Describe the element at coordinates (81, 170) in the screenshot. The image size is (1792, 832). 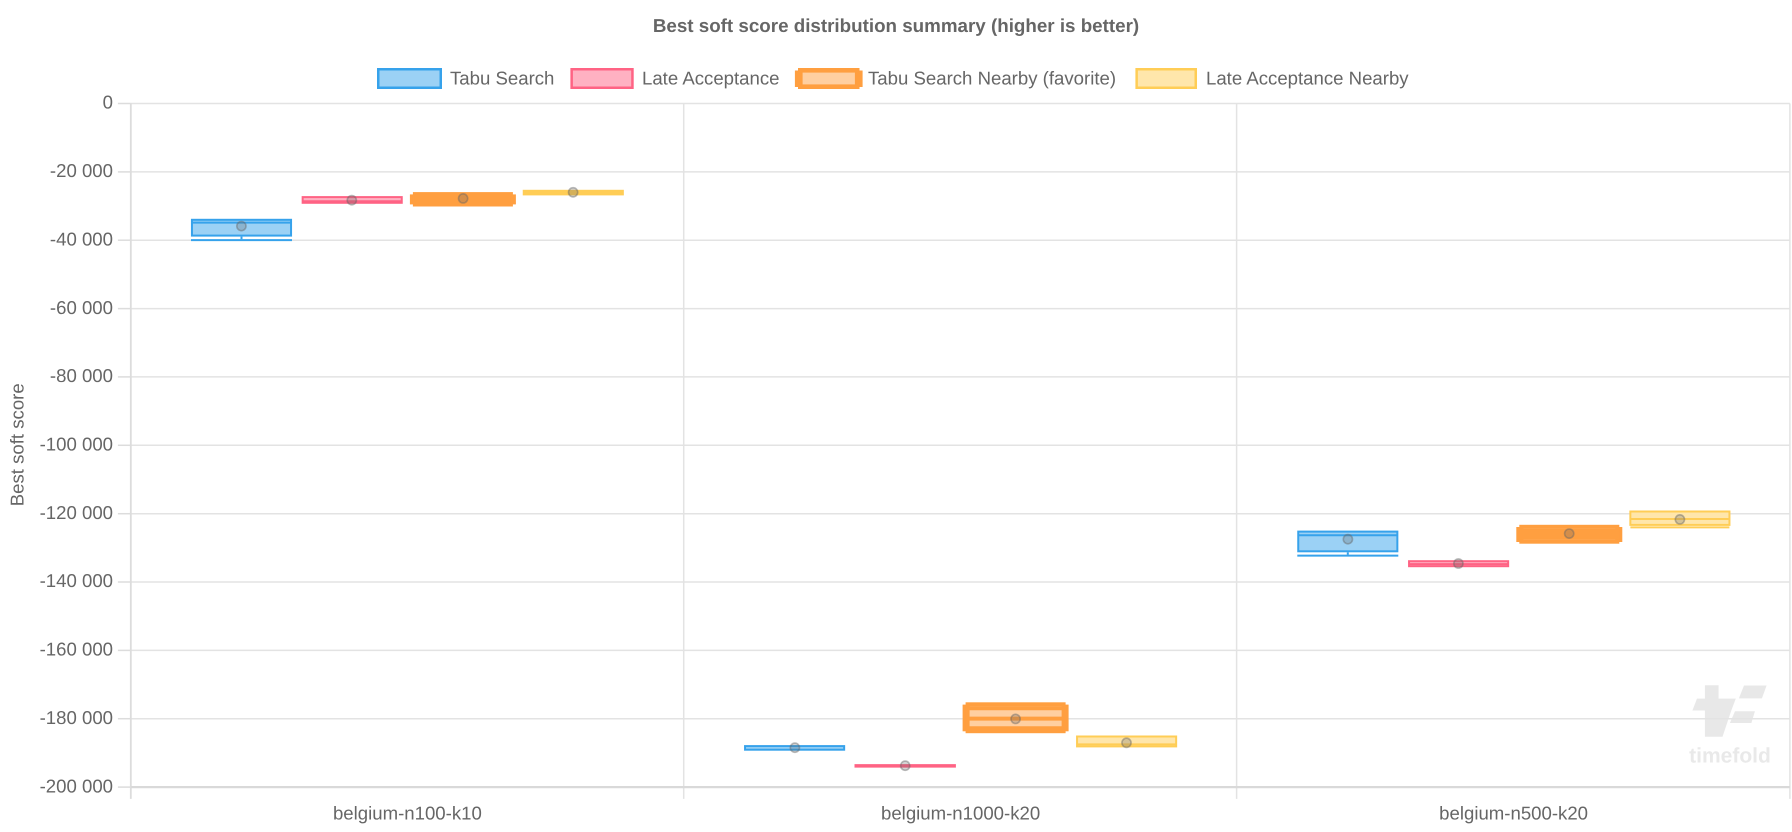
I see `svg-text: -20 000` at that location.